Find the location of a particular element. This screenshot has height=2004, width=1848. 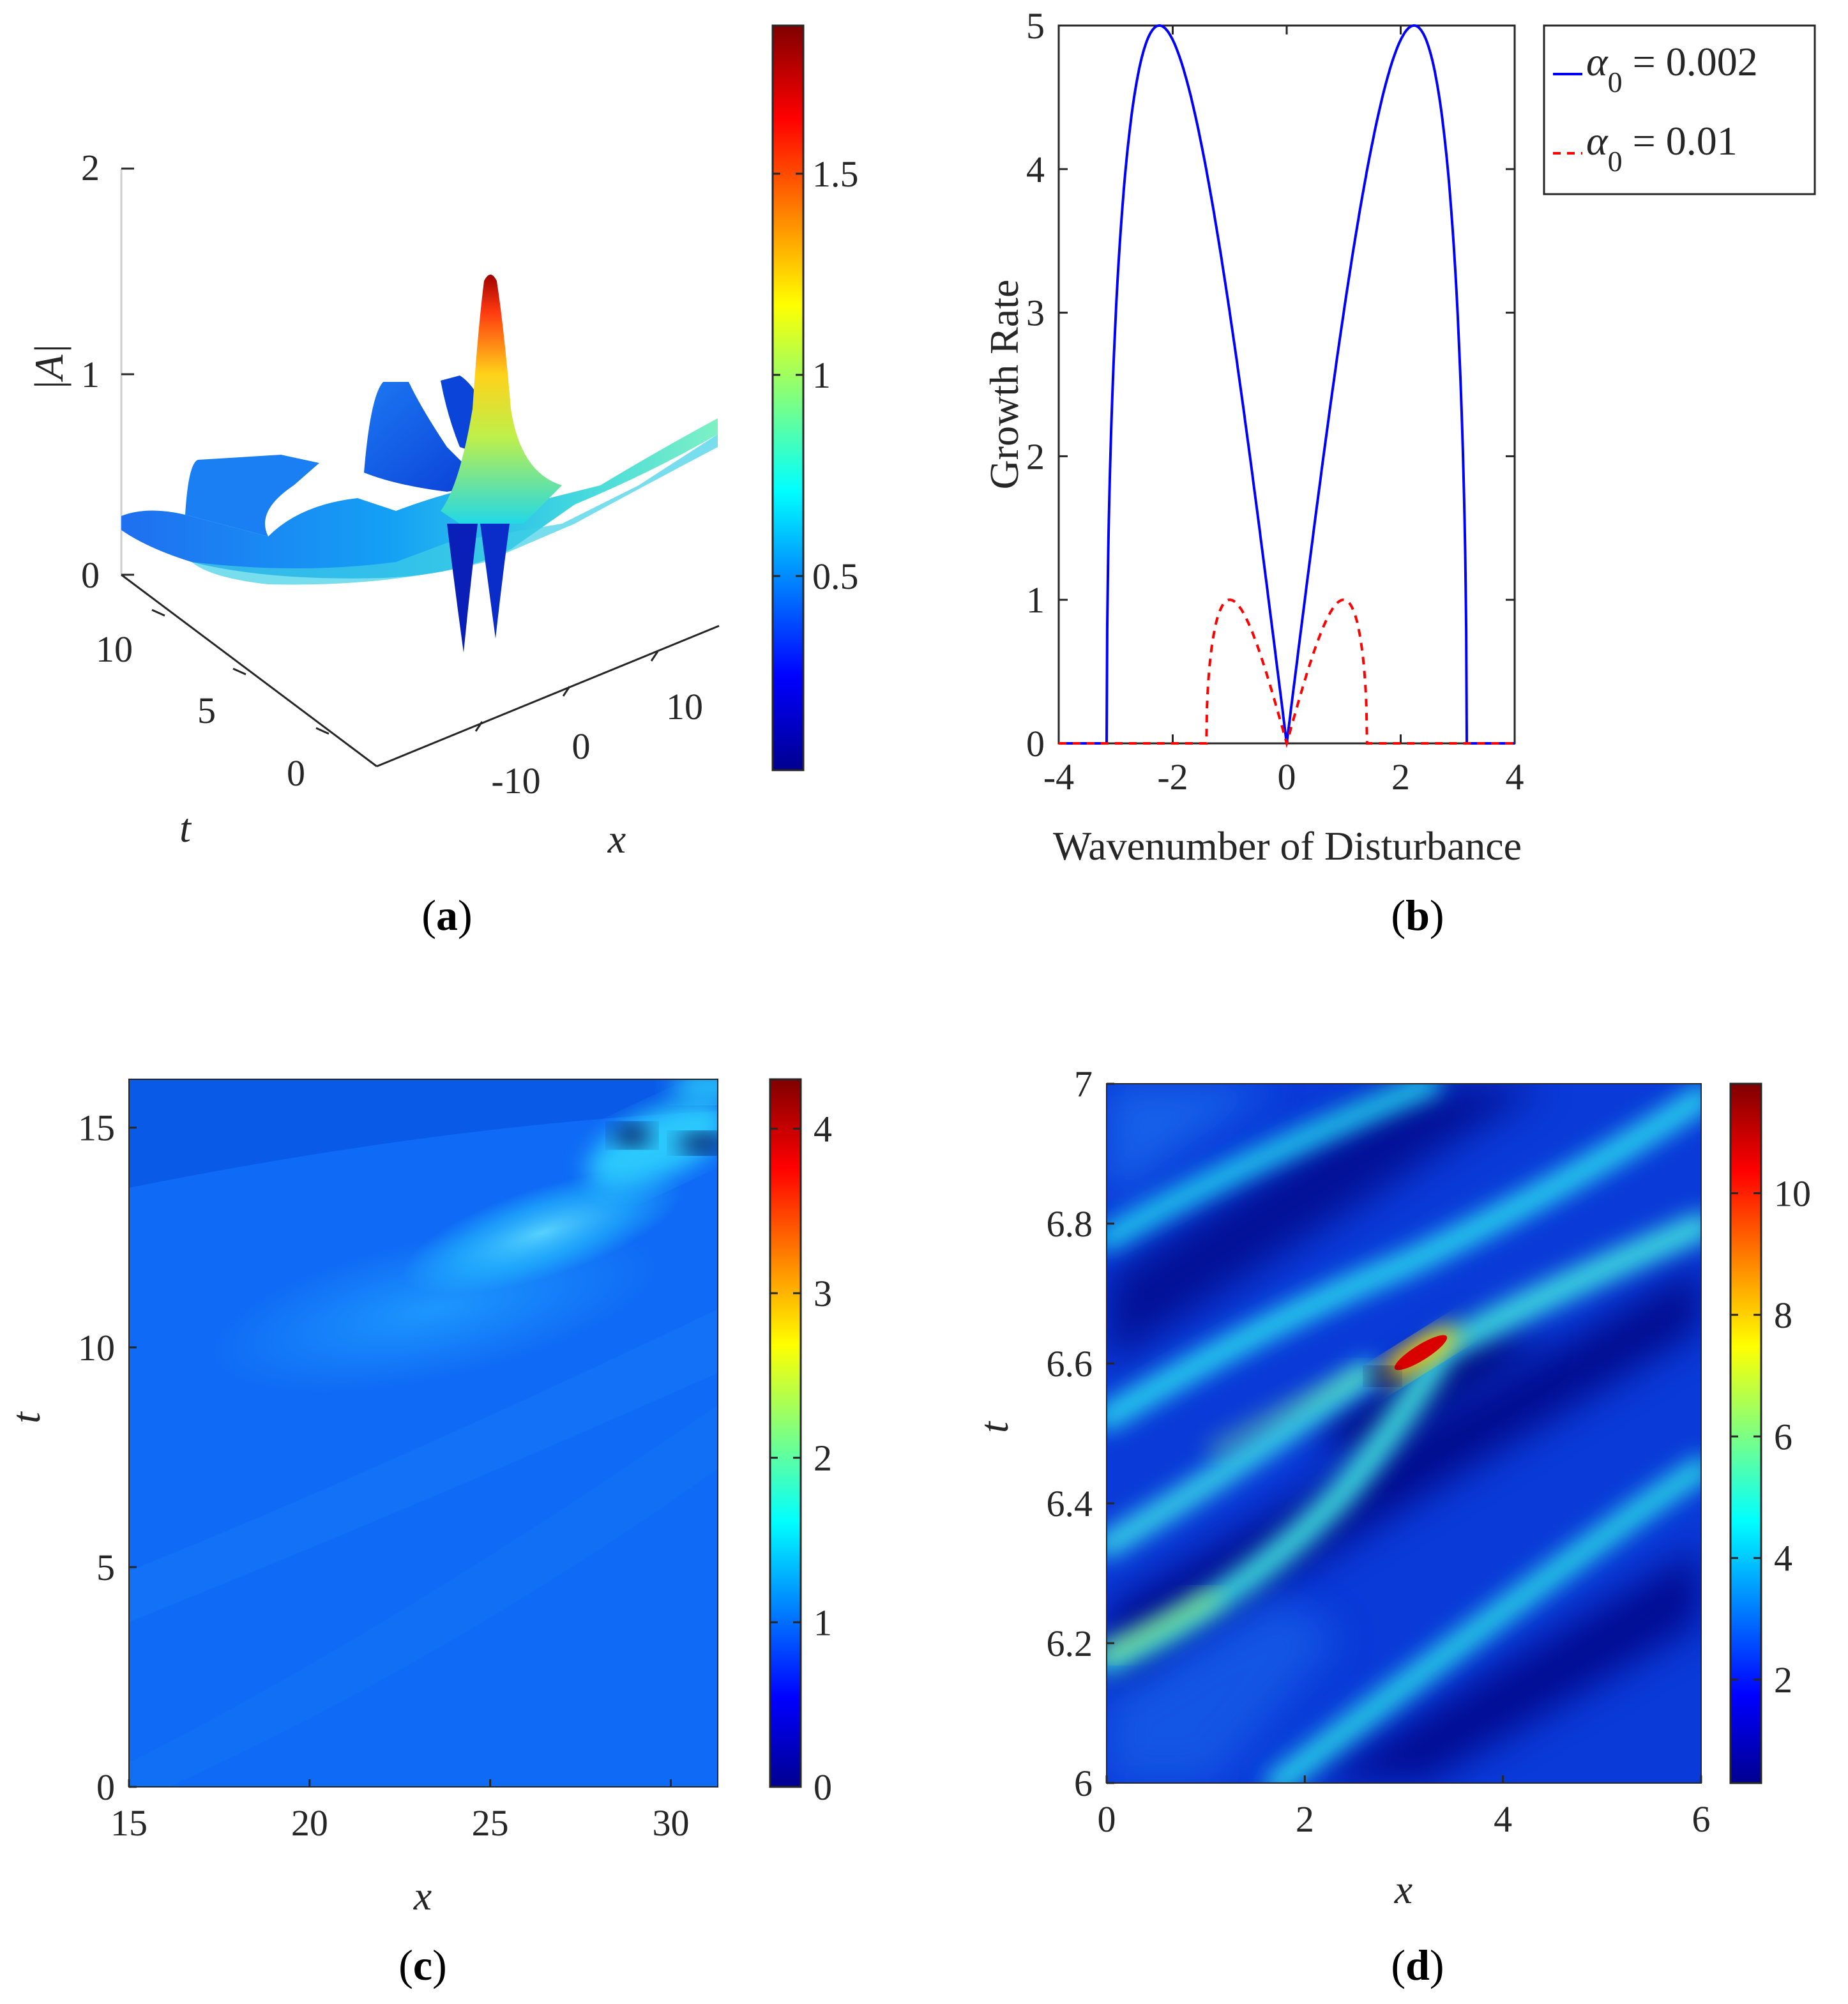

c-cb-tick-4: 4 is located at coordinates (823, 1129).